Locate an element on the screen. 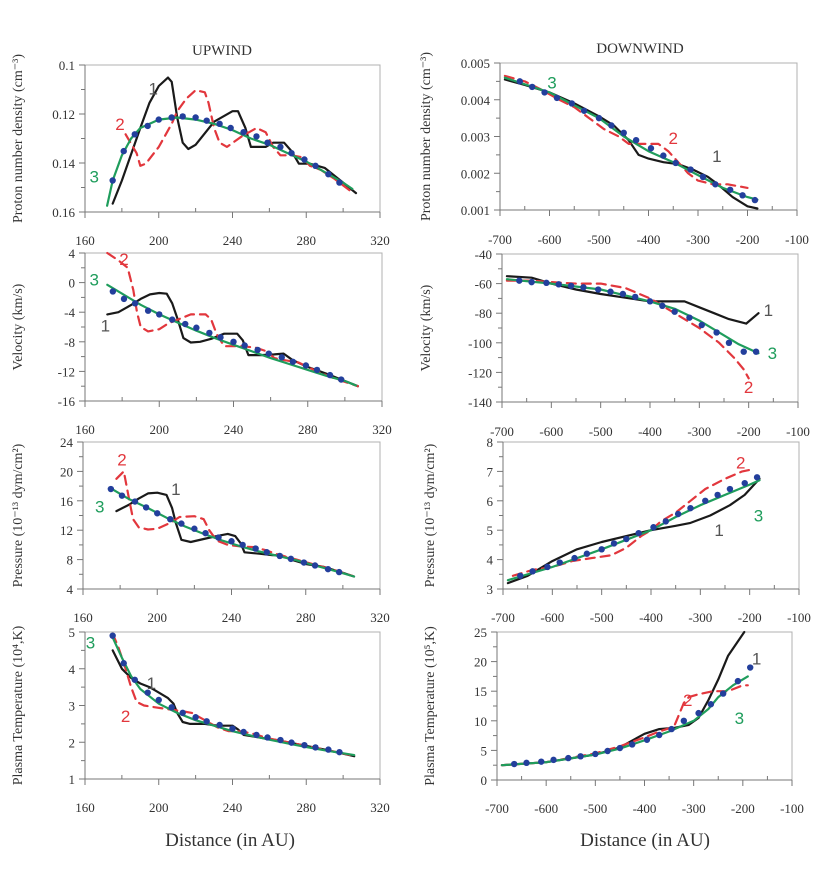 Image resolution: width=820 pixels, height=870 pixels. y-tick-label: 25 is located at coordinates (480, 632).